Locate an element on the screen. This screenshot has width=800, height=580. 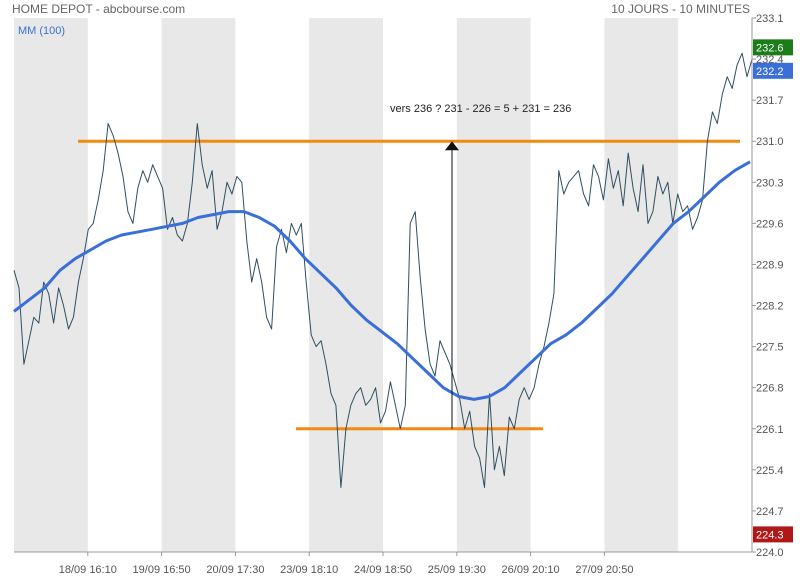
price-badge-label: 232.2 is located at coordinates (770, 72).